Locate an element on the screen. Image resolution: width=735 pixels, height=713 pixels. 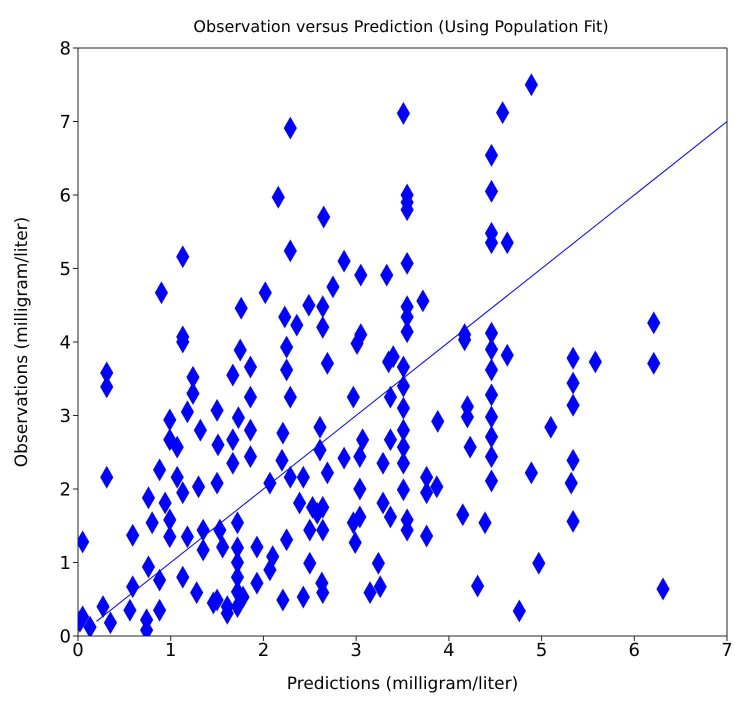
y-axis-title: Observations (milligram/liter) is located at coordinates (22, 342).